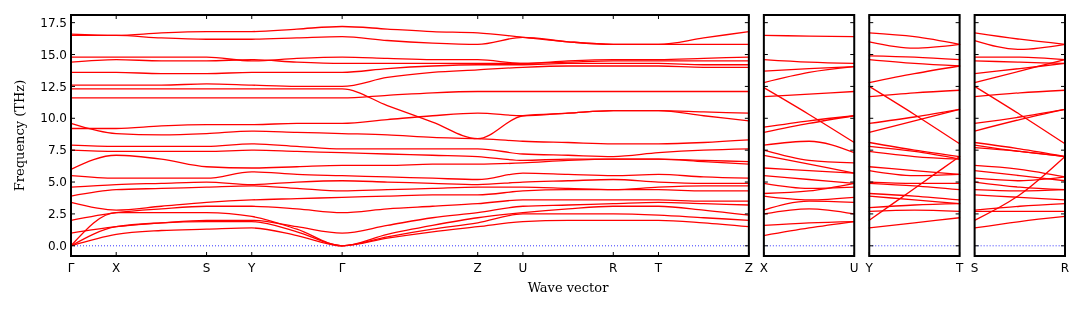 The height and width of the screenshot is (310, 1086). Describe the element at coordinates (57, 182) in the screenshot. I see `y-tick-label: 5.0` at that location.